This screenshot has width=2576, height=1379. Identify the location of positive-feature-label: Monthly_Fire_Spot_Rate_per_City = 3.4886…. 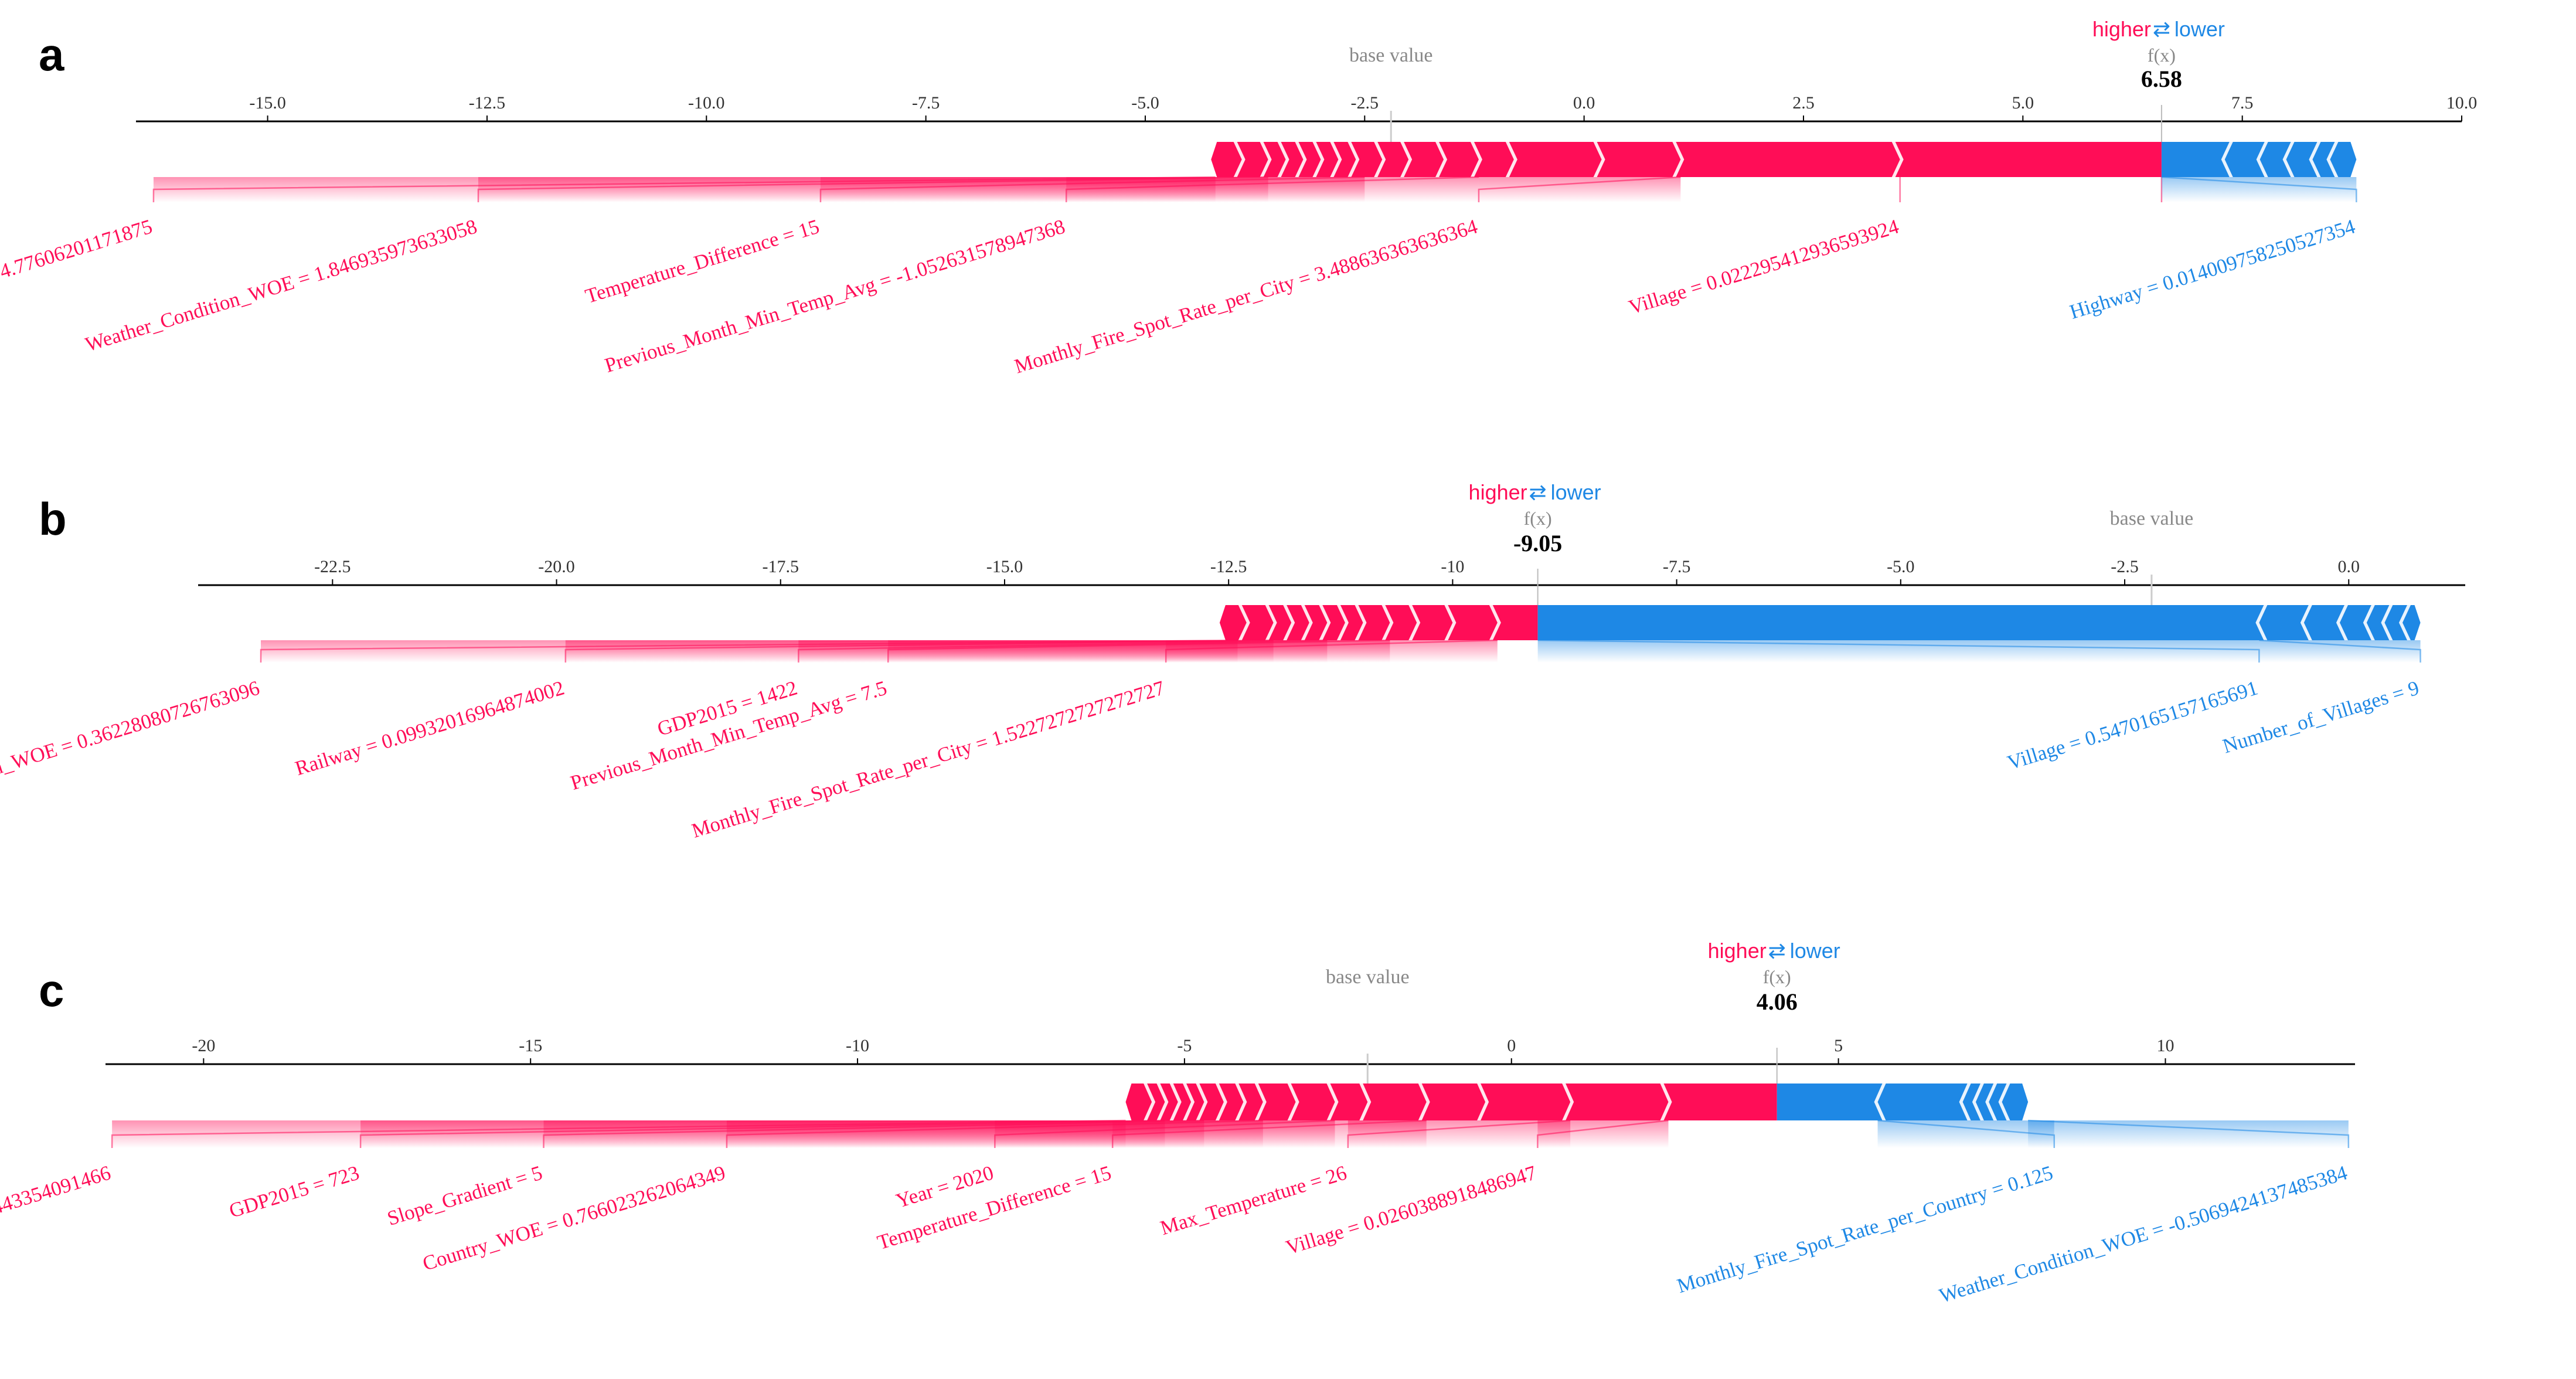
(1246, 296).